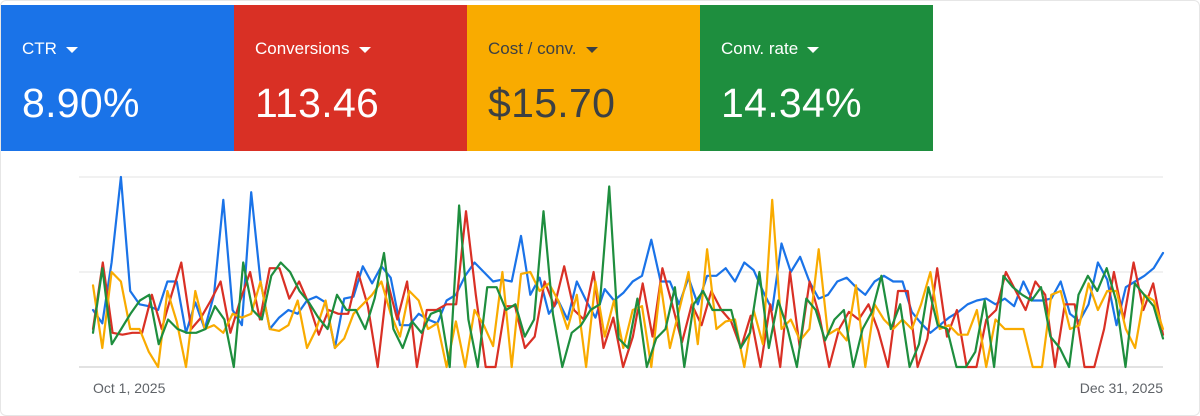  What do you see at coordinates (128, 49) in the screenshot?
I see `scorecard-header: CTR` at bounding box center [128, 49].